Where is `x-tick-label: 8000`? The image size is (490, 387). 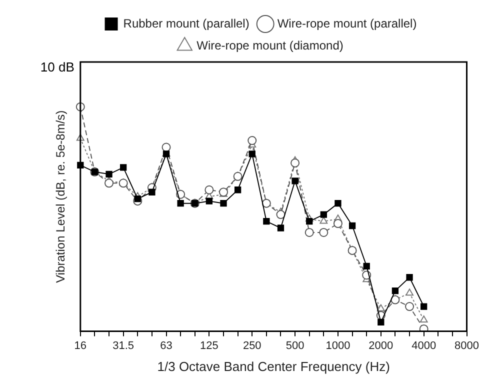 x-tick-label: 8000 is located at coordinates (467, 346).